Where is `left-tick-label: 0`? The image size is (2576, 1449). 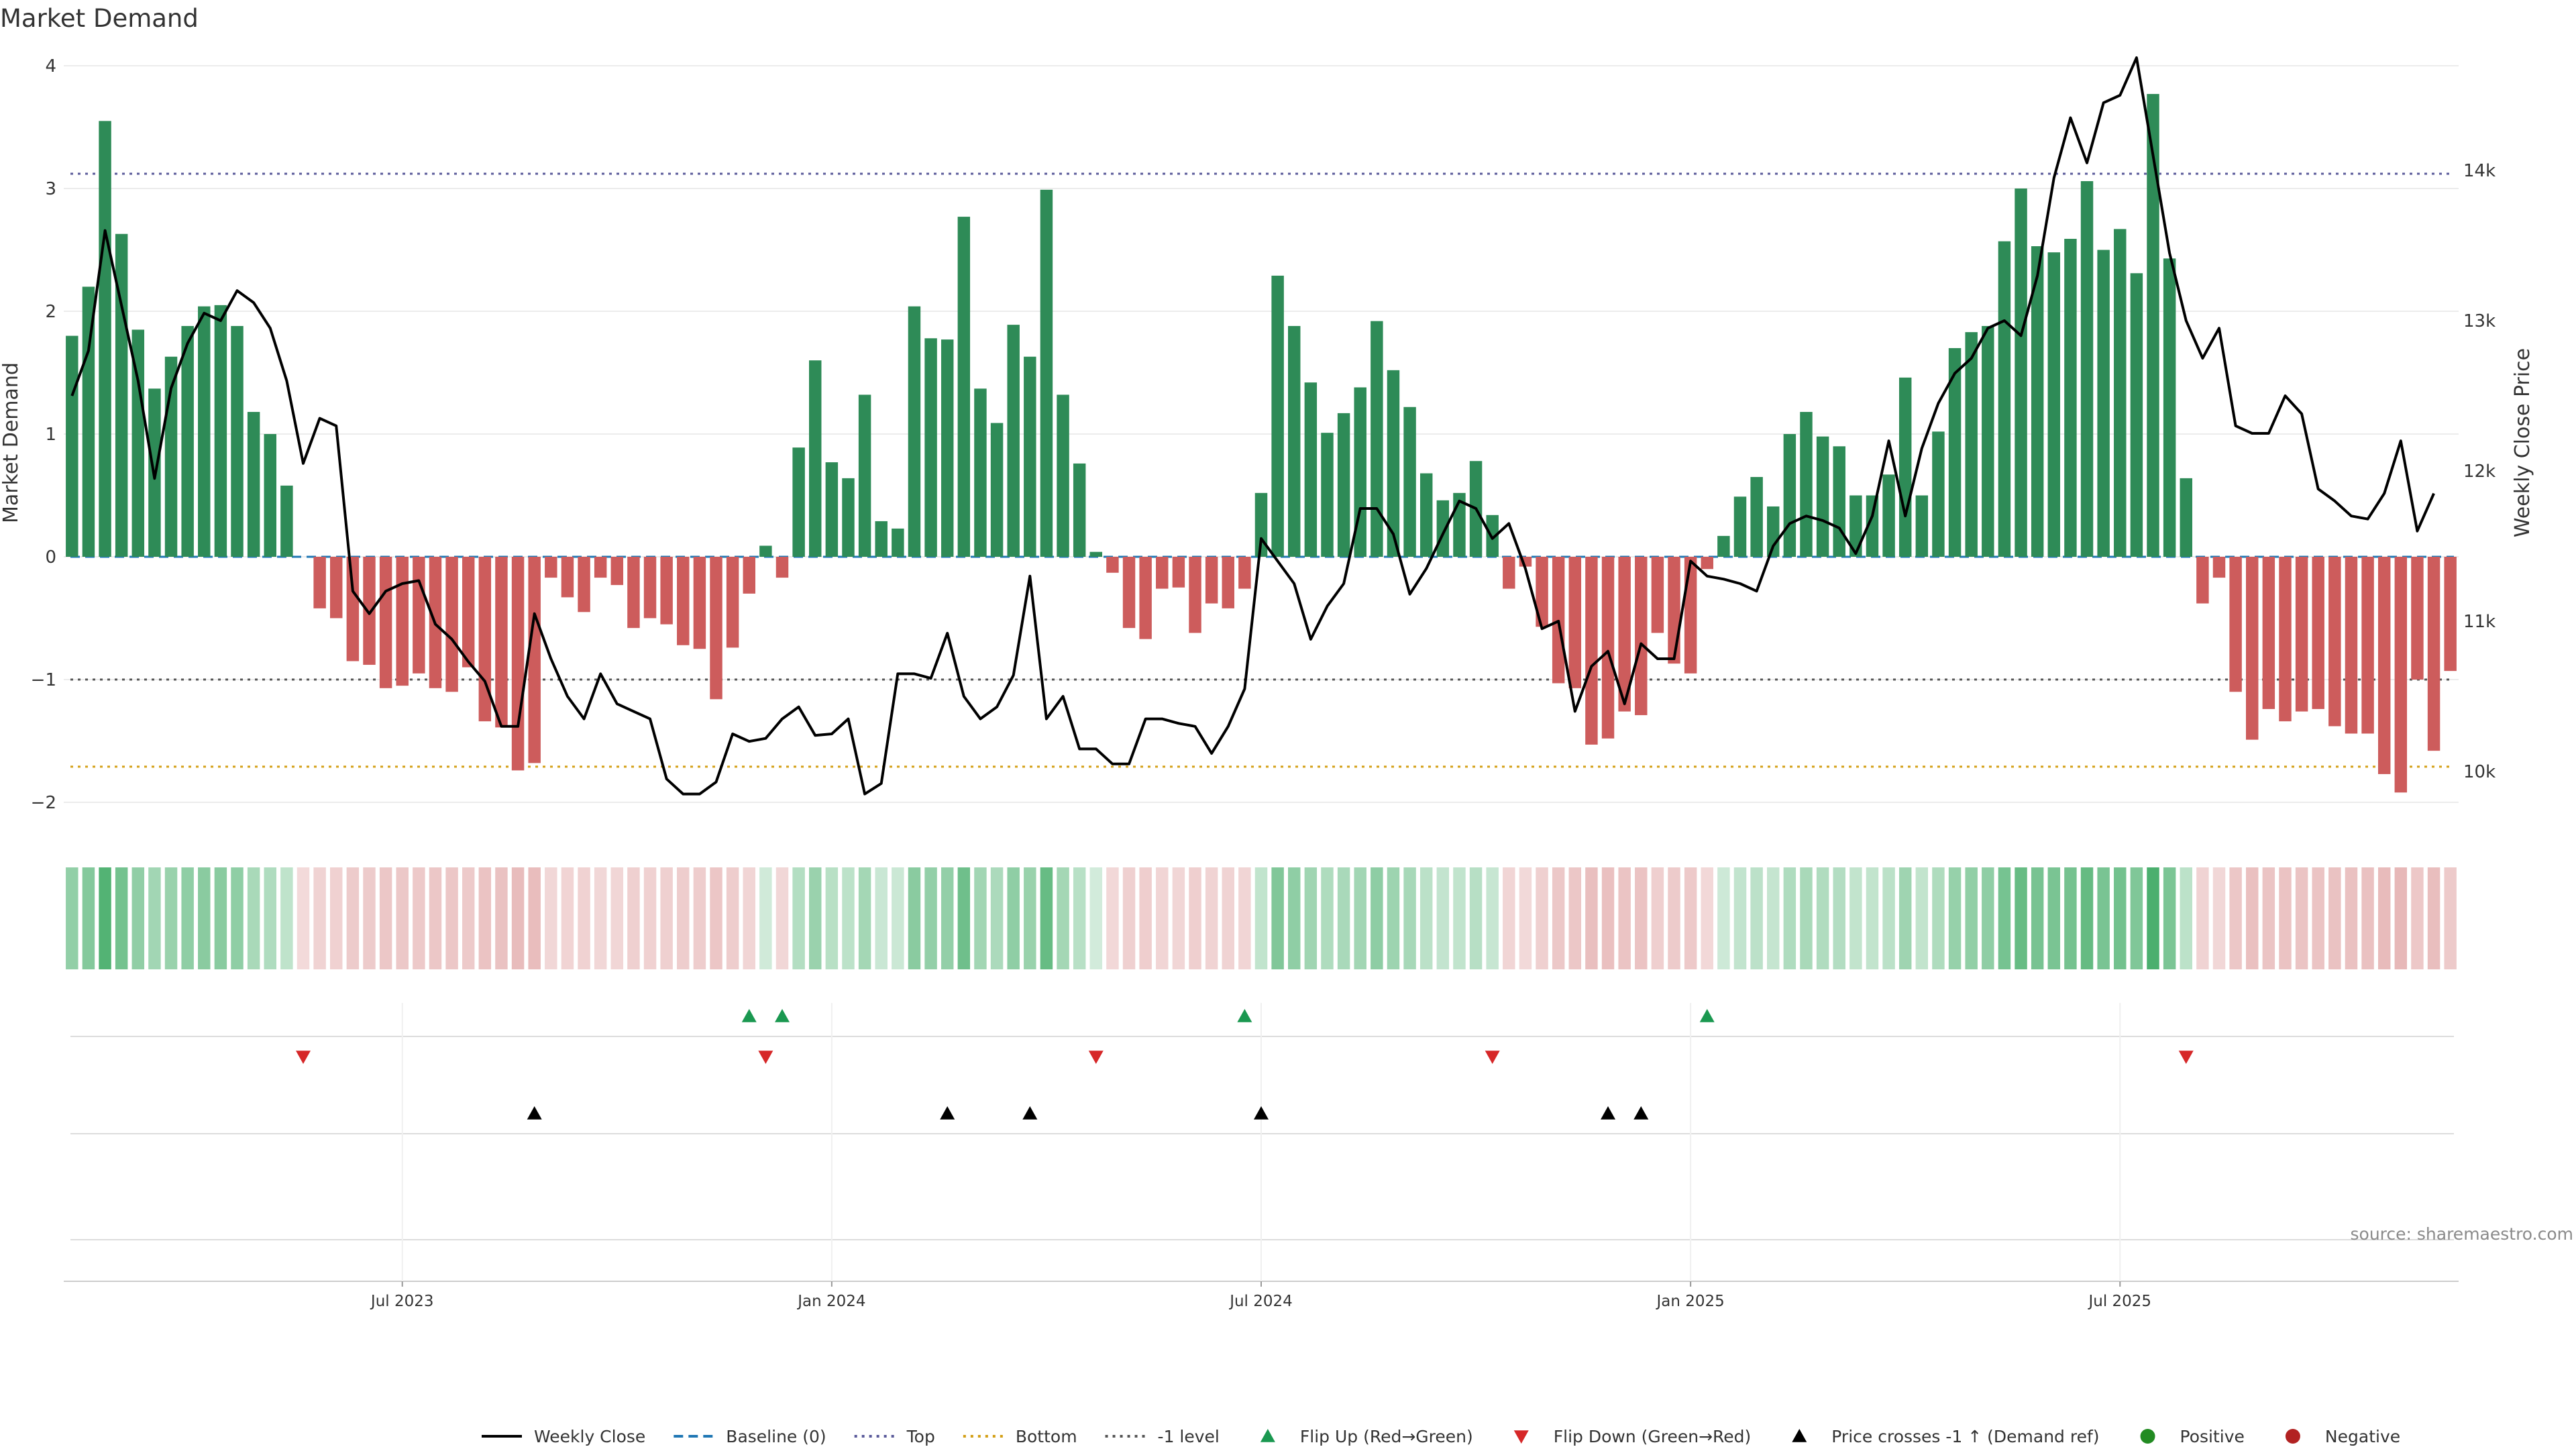
left-tick-label: 0 is located at coordinates (50, 557).